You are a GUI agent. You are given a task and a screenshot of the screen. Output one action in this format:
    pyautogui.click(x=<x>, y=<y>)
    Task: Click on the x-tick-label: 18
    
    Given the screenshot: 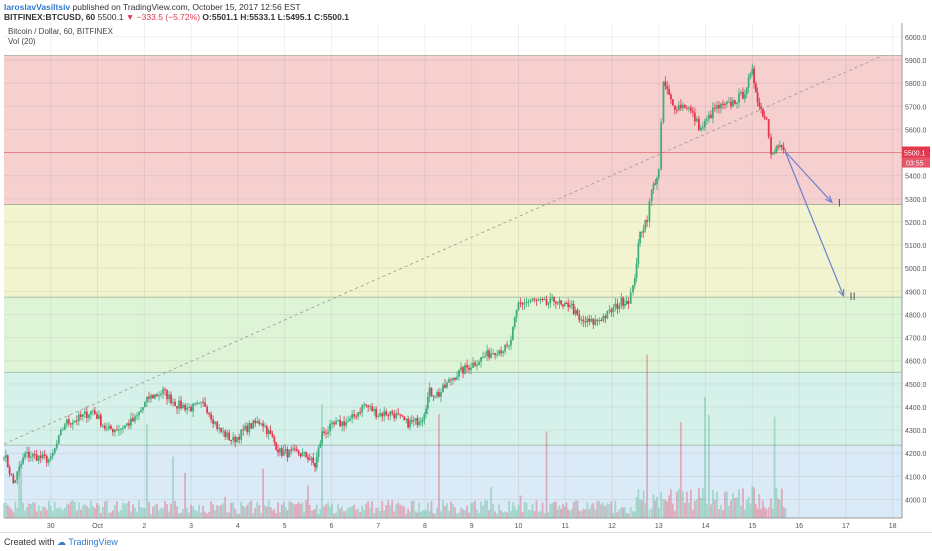 What is the action you would take?
    pyautogui.click(x=893, y=526)
    